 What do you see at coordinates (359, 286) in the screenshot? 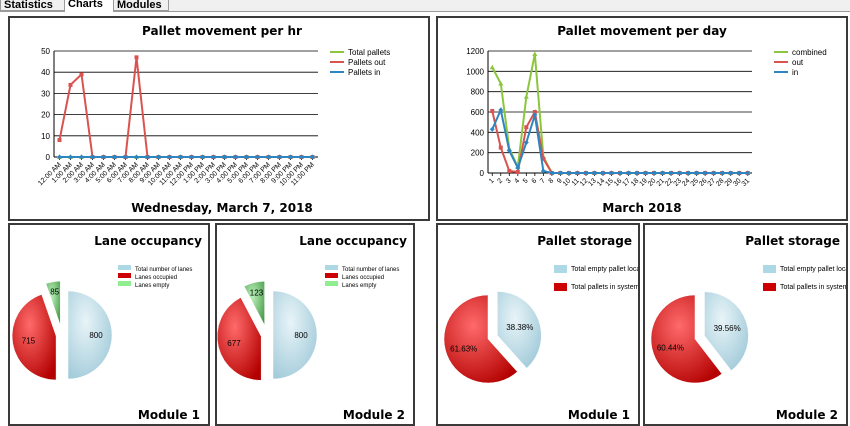
I see `legend-label: Lanes empty` at bounding box center [359, 286].